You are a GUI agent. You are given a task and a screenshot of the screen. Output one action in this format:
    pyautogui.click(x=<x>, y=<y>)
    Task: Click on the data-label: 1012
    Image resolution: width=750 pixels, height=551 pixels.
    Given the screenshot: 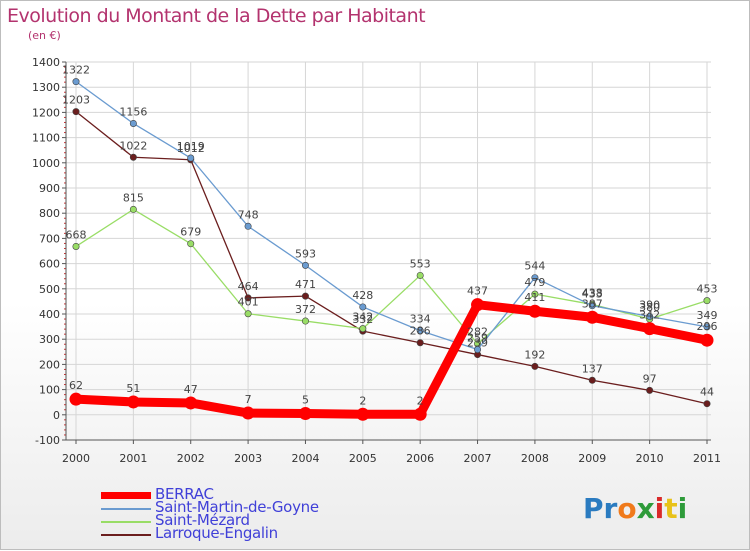 What is the action you would take?
    pyautogui.click(x=191, y=148)
    